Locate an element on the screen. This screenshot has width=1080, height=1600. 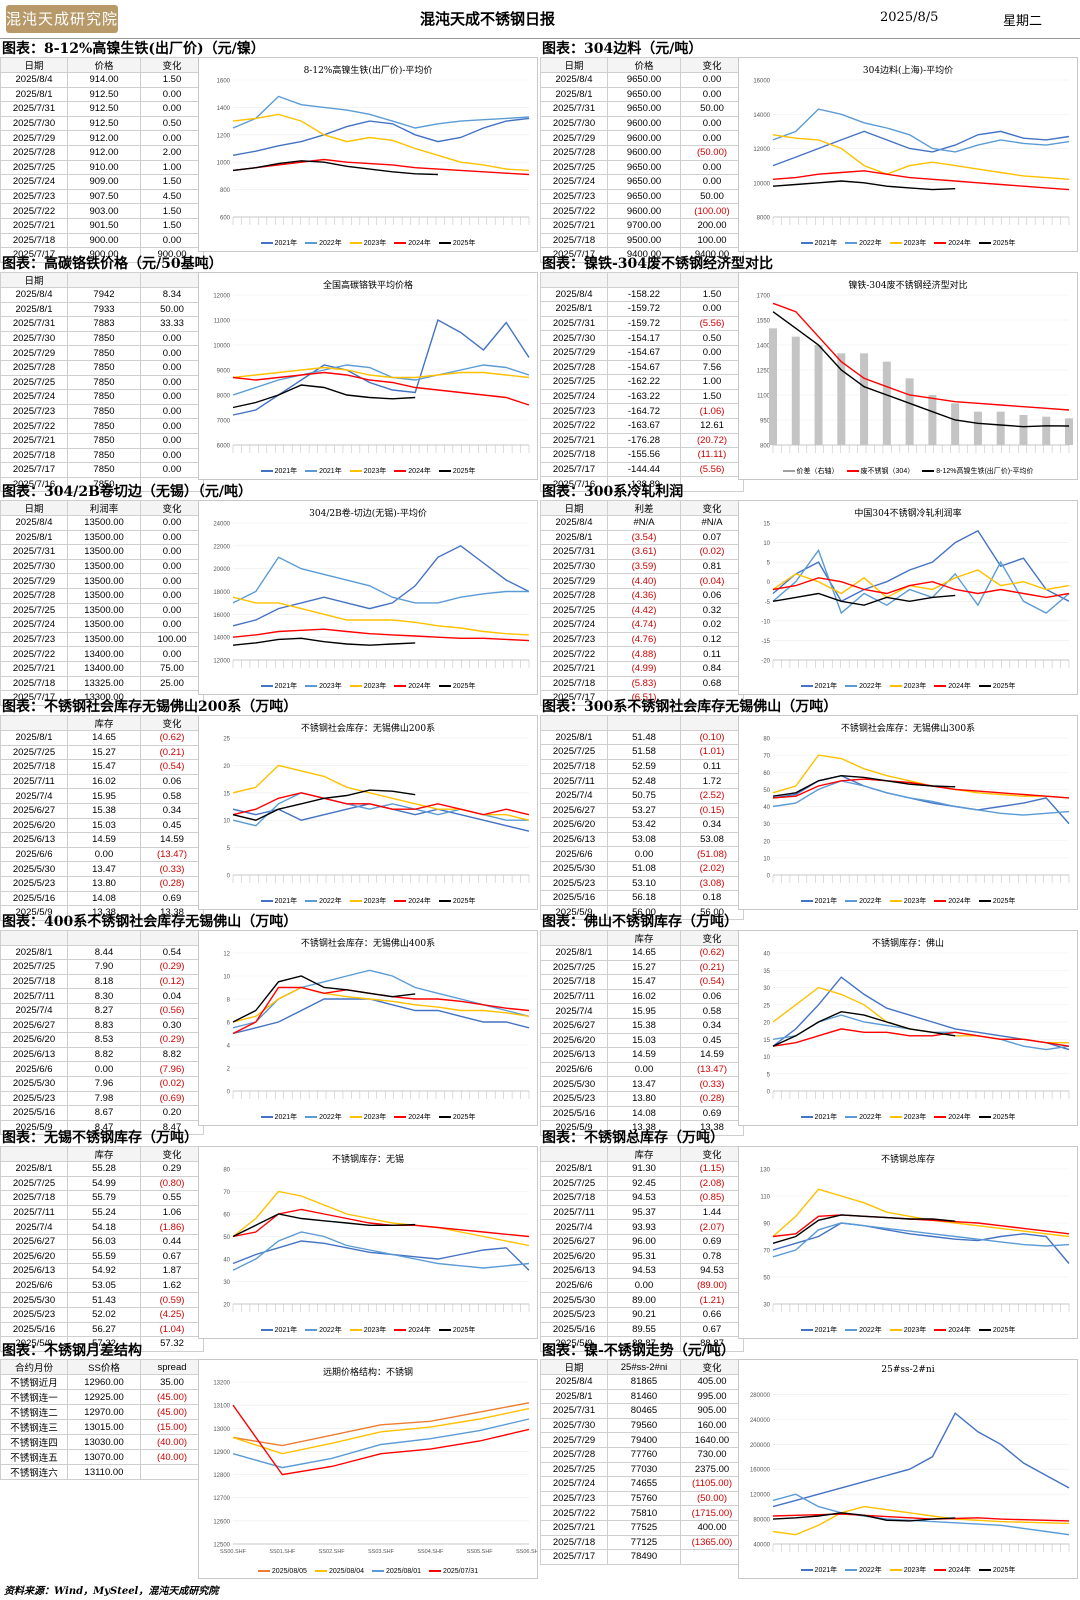
table-row: 2025/7/17 13300.00 is located at coordinates (102, 698).